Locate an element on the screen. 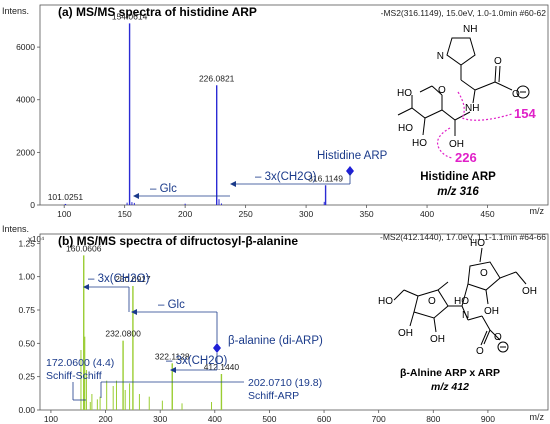  x-tick-label: 350 is located at coordinates (366, 214).